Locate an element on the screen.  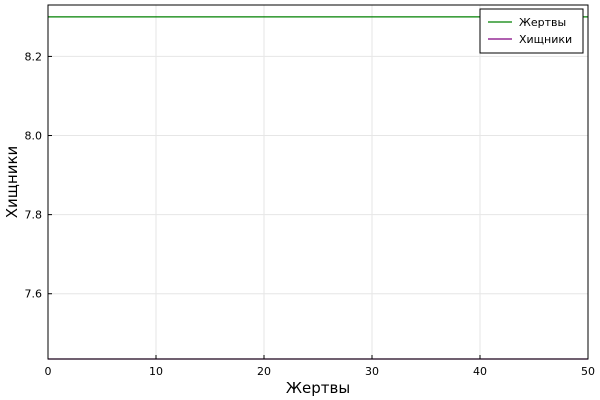
y-tick-label: 8.0 is located at coordinates (34, 136).